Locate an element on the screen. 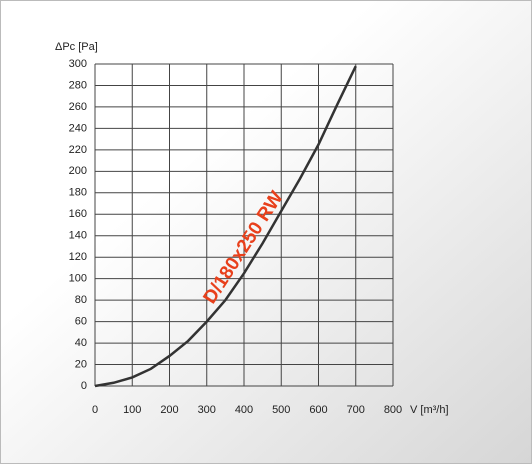 The image size is (532, 464). x-axis-label: V [m³/h] is located at coordinates (429, 410).